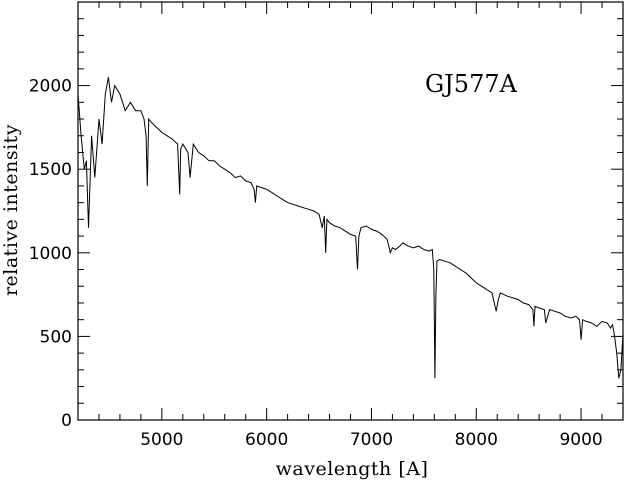  Describe the element at coordinates (56, 337) in the screenshot. I see `y-tick-label: 500` at that location.